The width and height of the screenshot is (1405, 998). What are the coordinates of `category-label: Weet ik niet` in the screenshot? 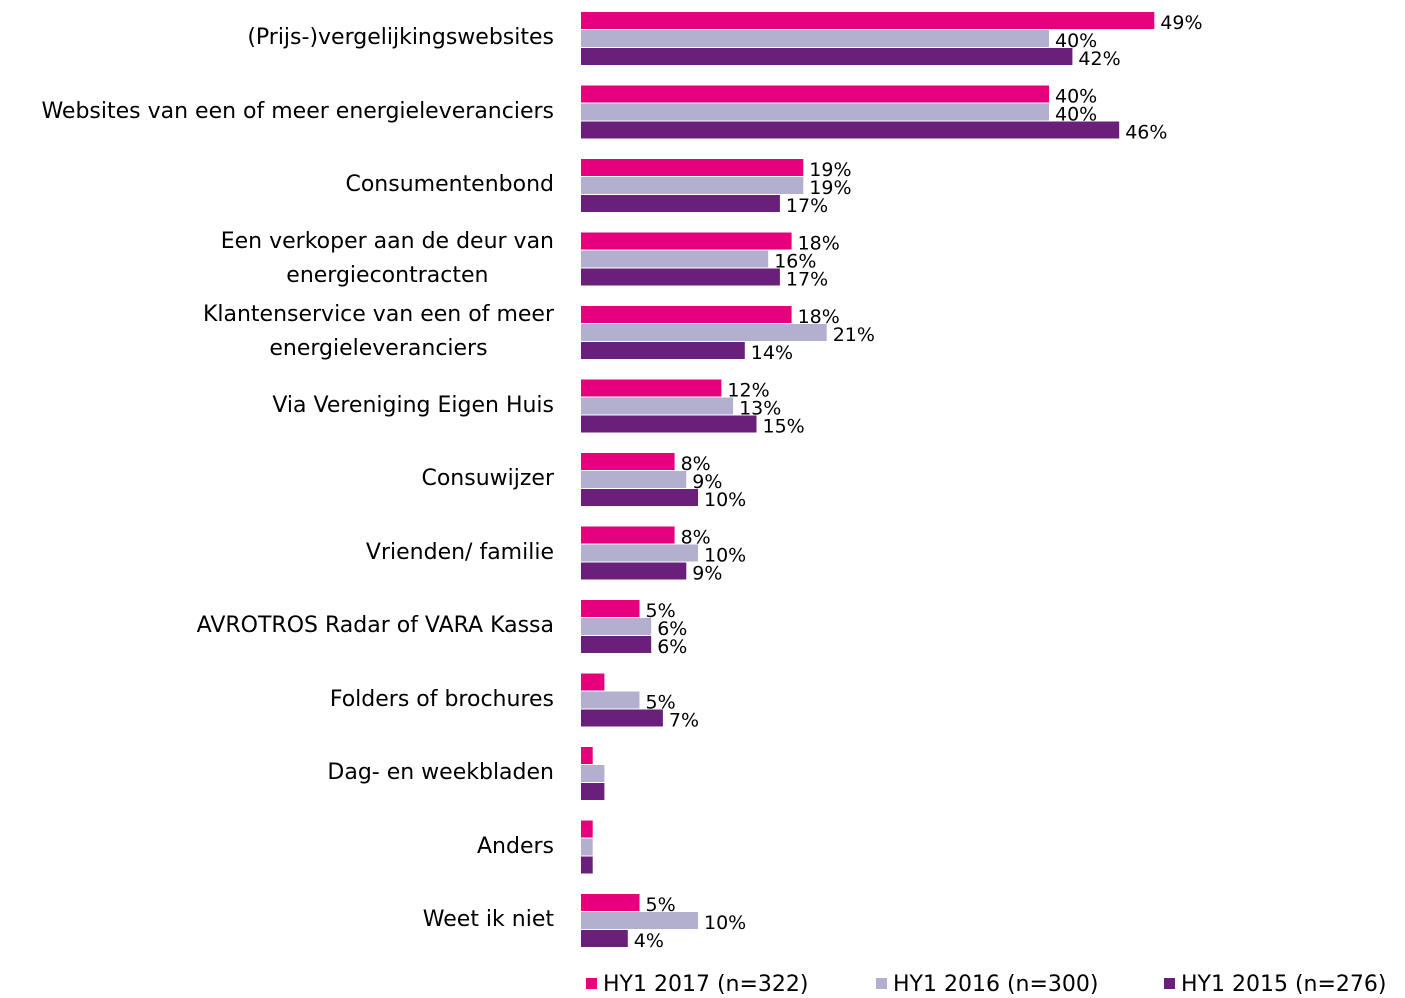 It's located at (488, 919).